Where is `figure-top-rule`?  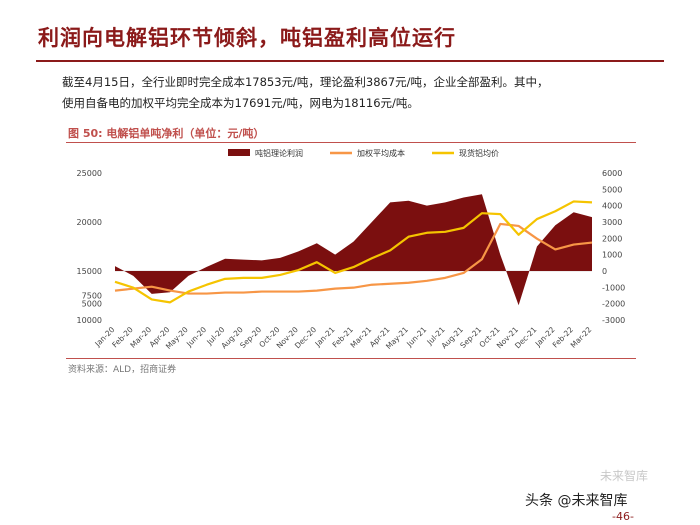
figure-top-rule is located at coordinates (351, 142).